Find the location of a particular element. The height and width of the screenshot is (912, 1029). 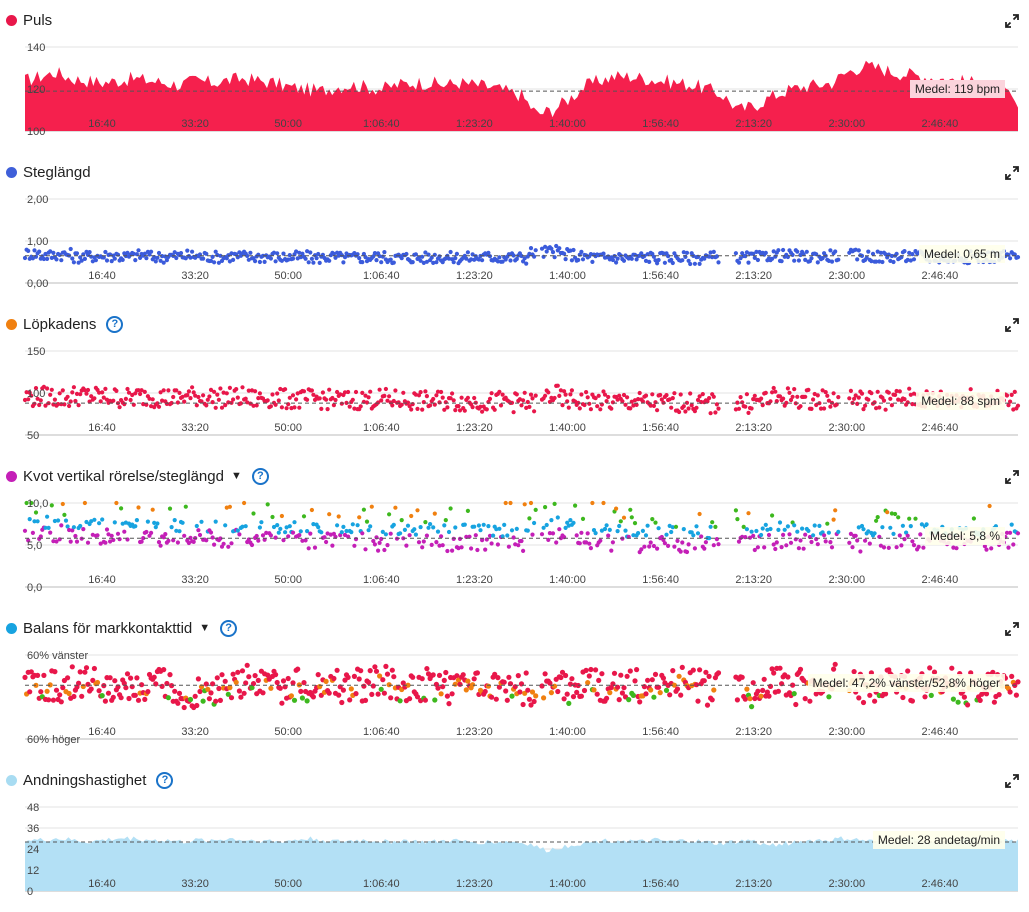

x-tick-label: 33:20 is located at coordinates (195, 276).